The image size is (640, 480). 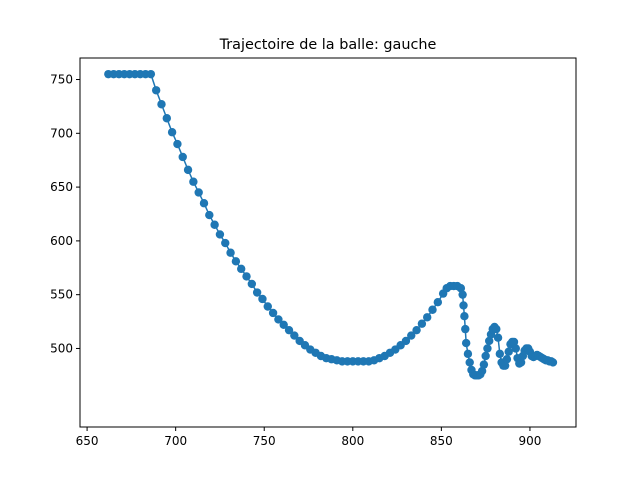 I want to click on x-tick-label: 650, so click(x=87, y=441).